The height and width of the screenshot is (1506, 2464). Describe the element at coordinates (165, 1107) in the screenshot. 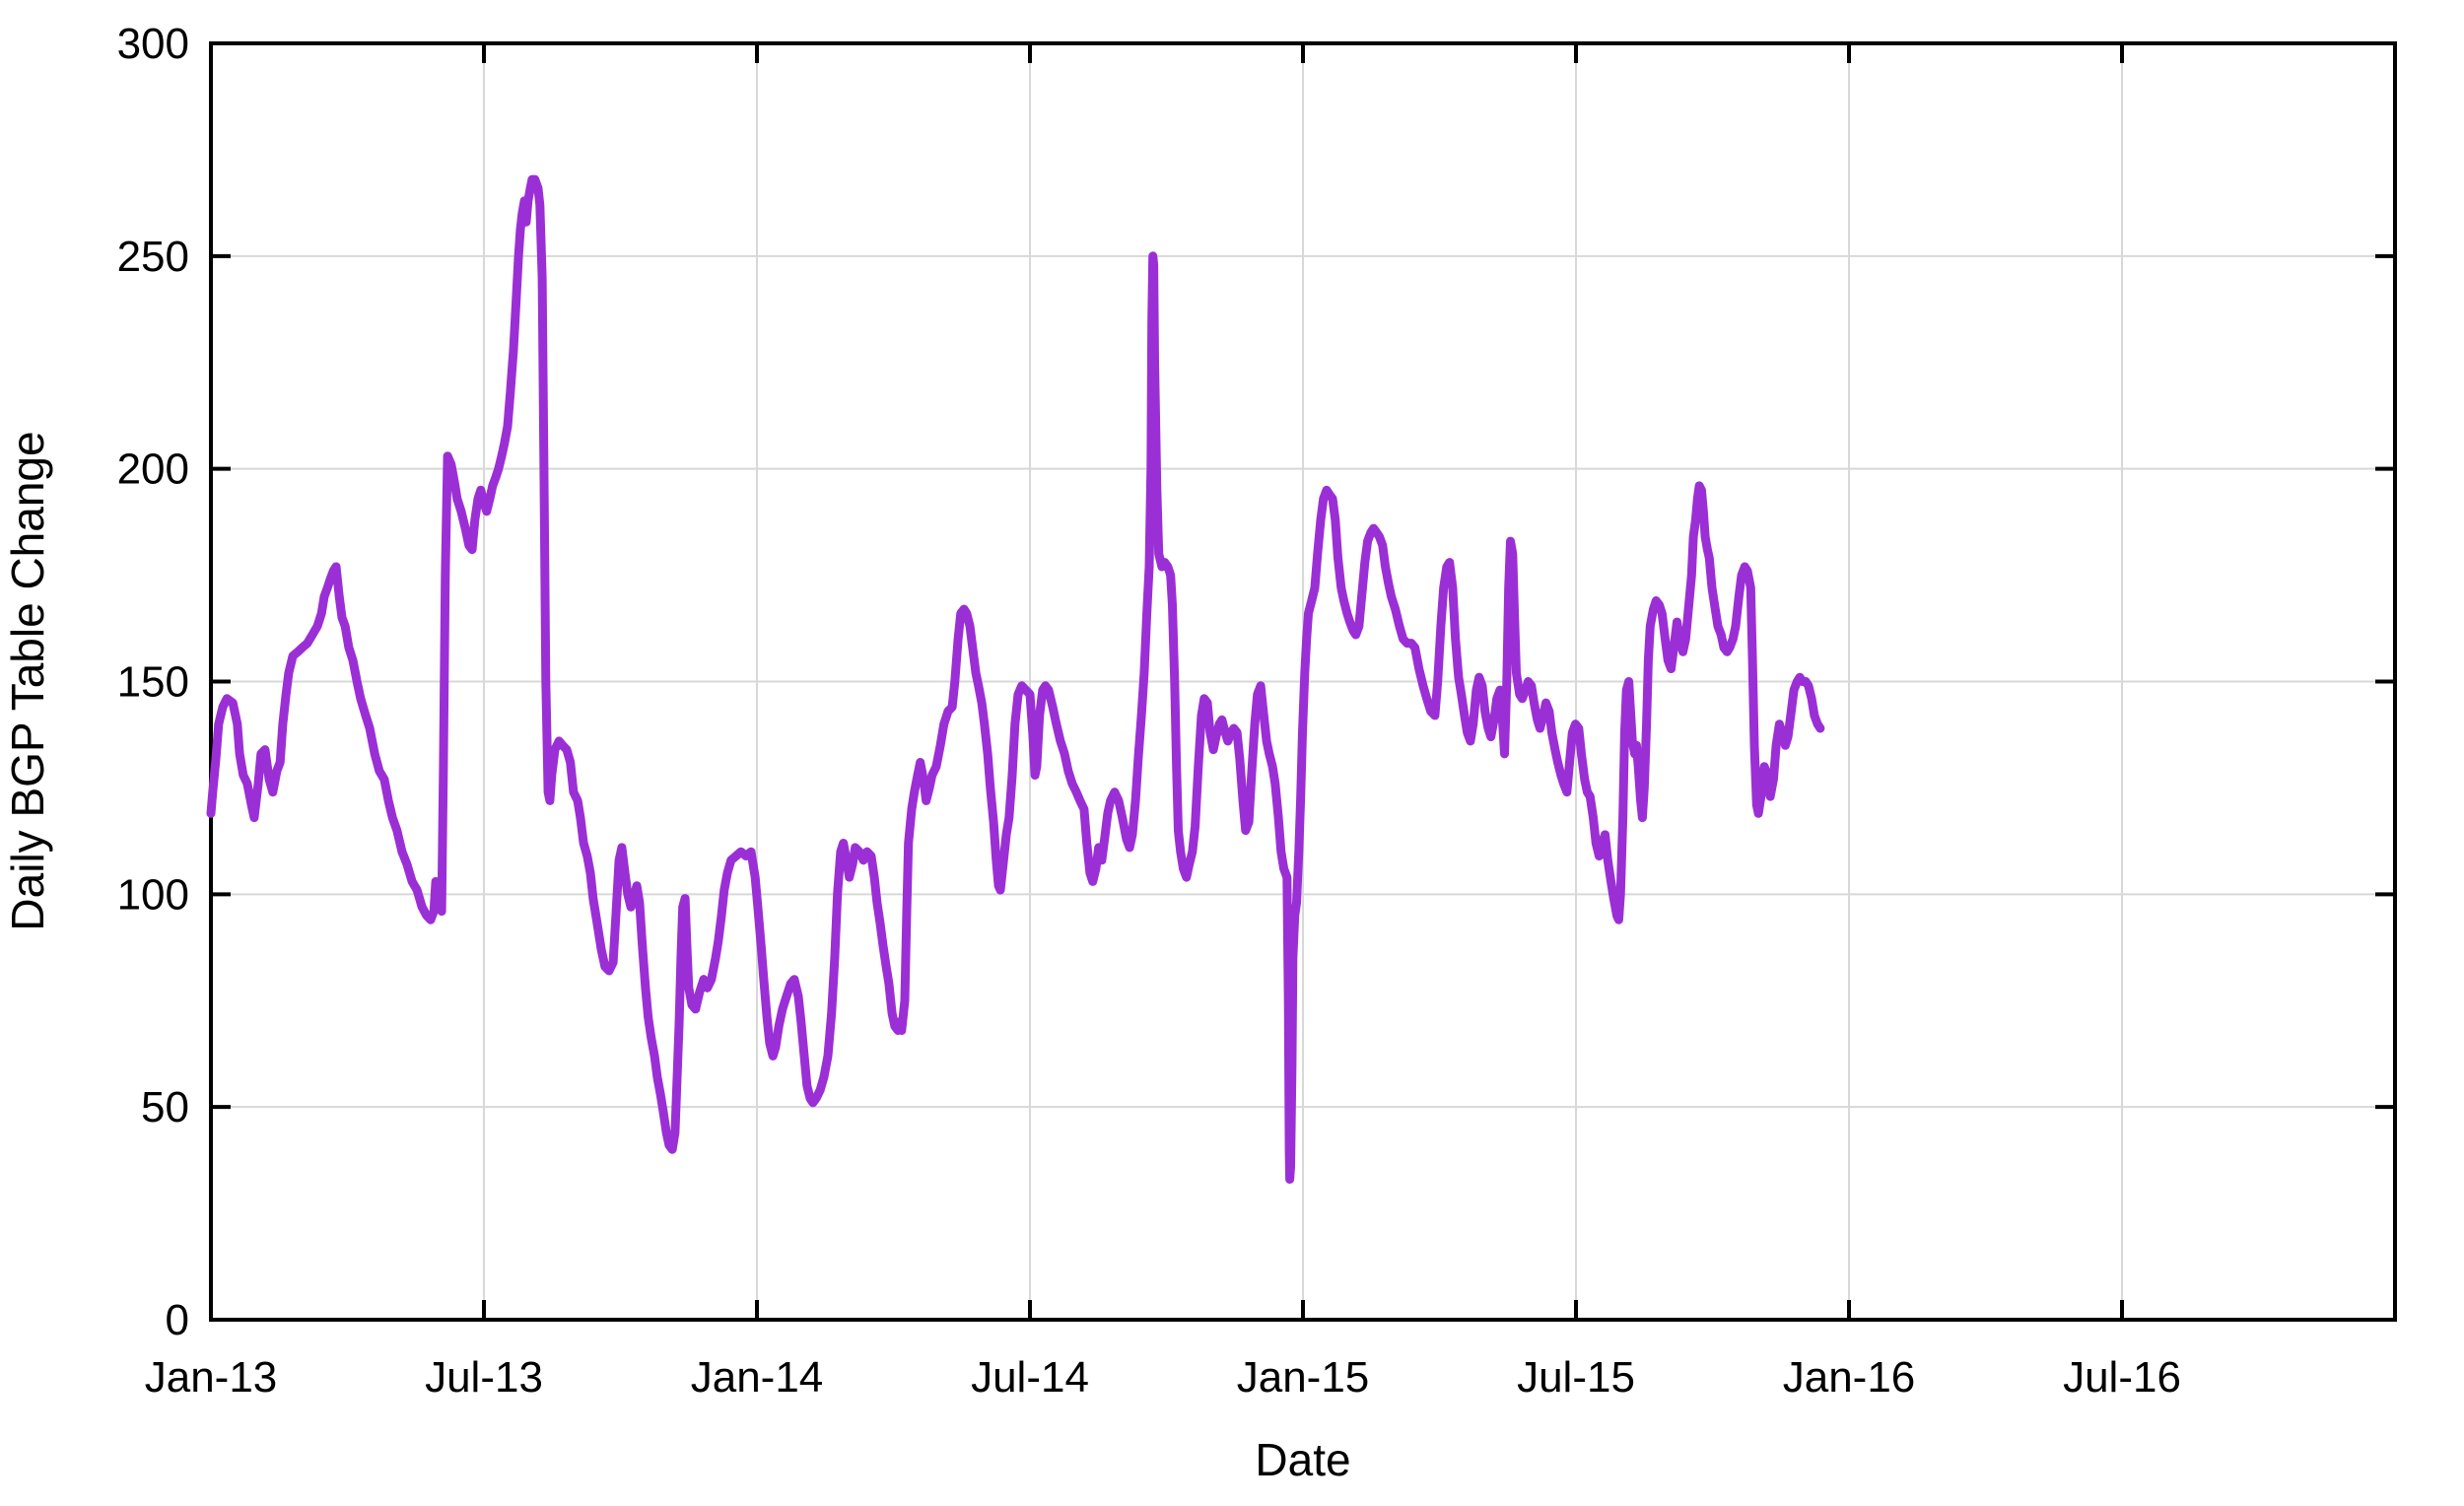

I see `y-tick-label: 50` at that location.